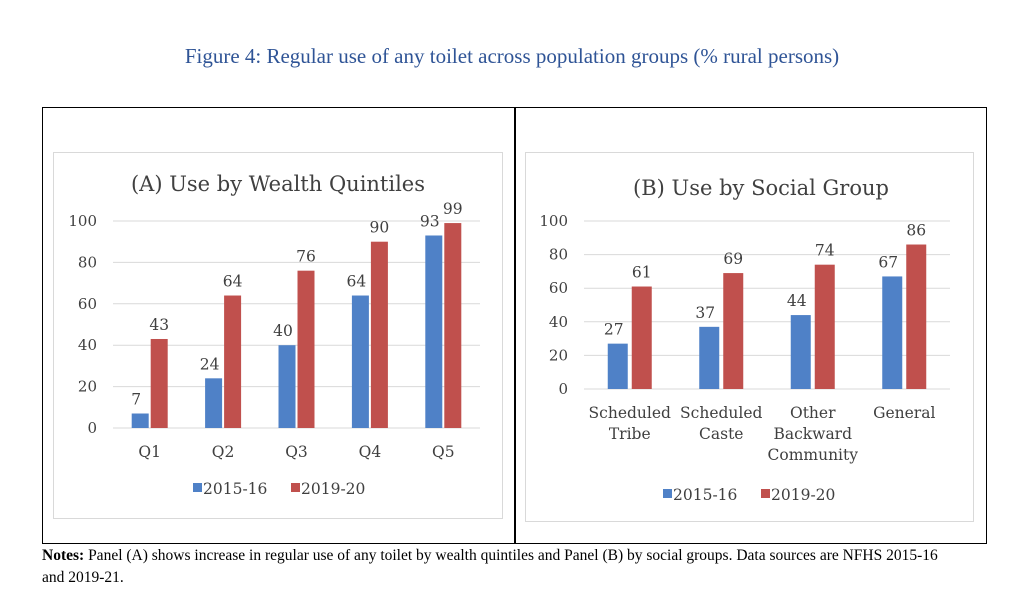 This screenshot has width=1024, height=604. What do you see at coordinates (630, 434) in the screenshot?
I see `chart-b-category-label: Tribe` at bounding box center [630, 434].